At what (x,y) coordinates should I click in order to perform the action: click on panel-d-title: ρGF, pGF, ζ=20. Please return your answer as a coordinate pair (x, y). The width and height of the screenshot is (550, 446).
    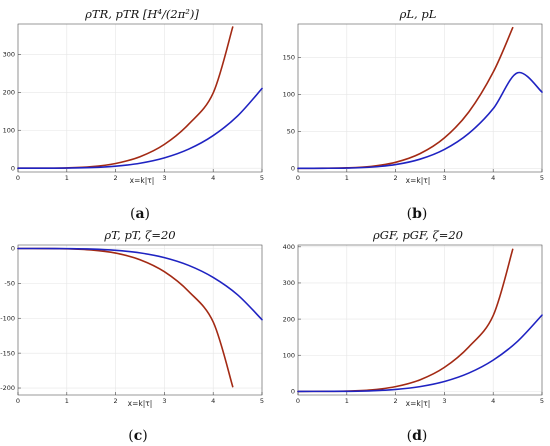
    Looking at the image, I should click on (417, 235).